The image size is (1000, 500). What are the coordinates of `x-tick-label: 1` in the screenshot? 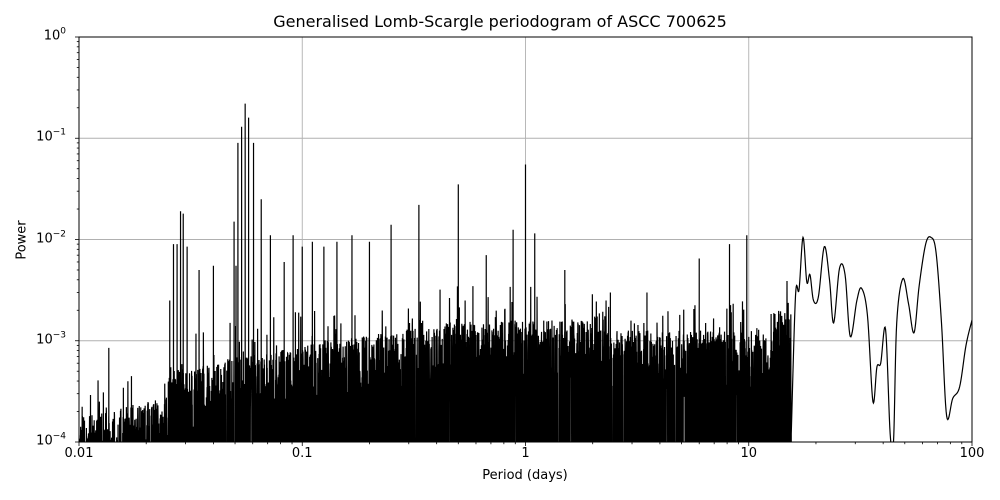 It's located at (525, 453).